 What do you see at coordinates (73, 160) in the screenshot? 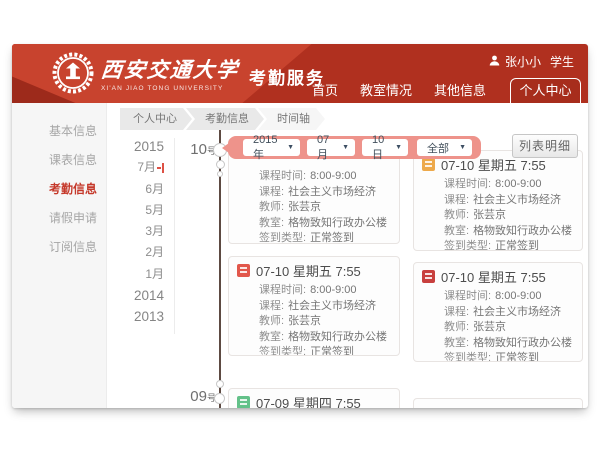
I see `sidebar-item-schedule-info: 课表信息` at bounding box center [73, 160].